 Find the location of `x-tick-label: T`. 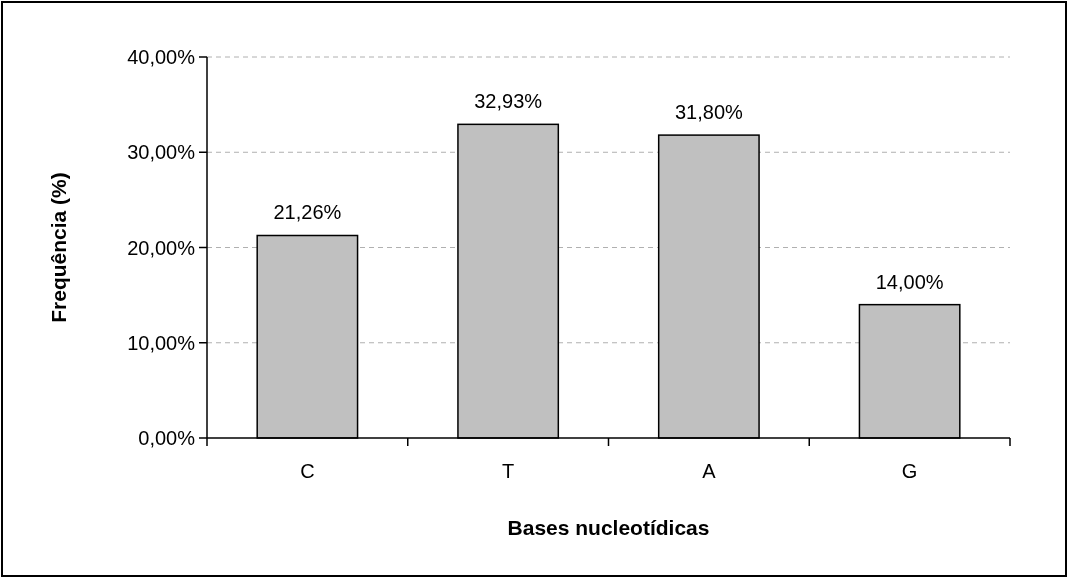

x-tick-label: T is located at coordinates (508, 471).